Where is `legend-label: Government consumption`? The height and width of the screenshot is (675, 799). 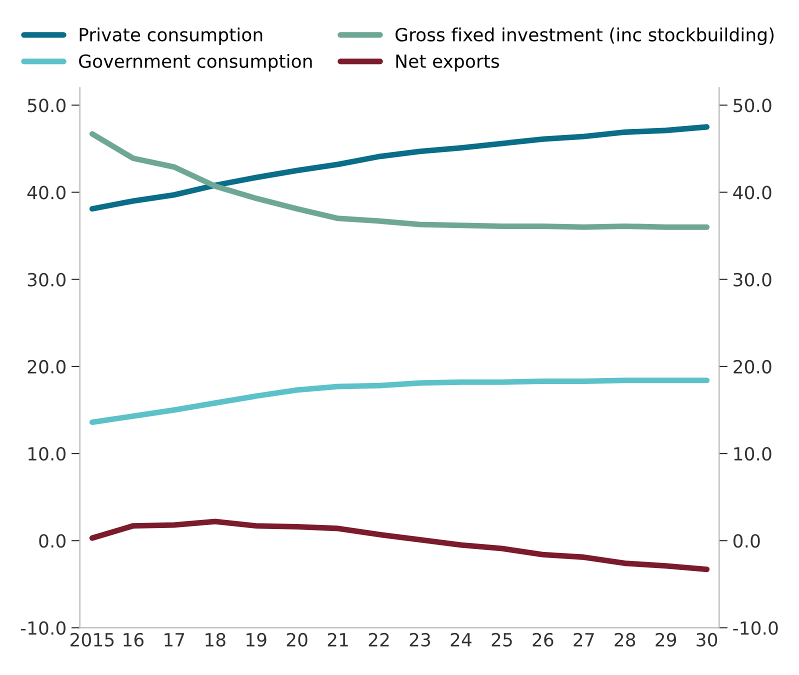 legend-label: Government consumption is located at coordinates (195, 63).